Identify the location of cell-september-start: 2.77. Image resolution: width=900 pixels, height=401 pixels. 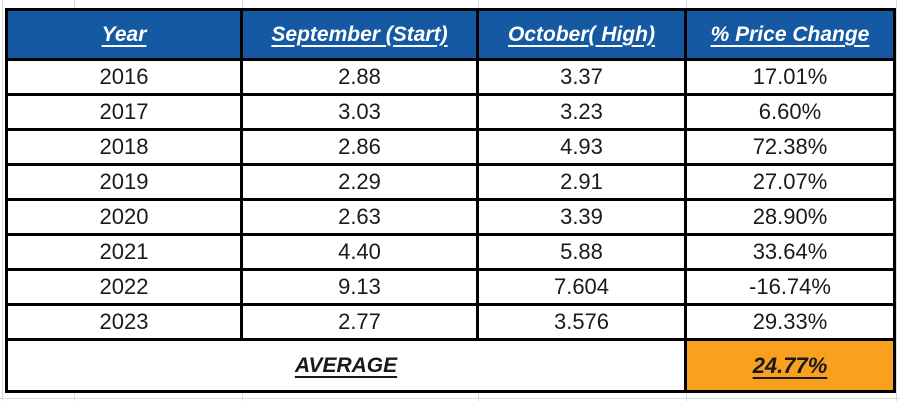
(359, 322).